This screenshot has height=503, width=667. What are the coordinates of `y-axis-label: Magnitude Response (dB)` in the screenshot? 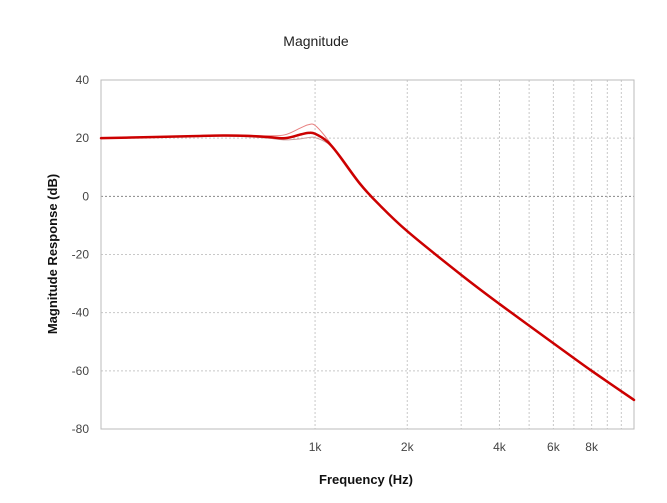 It's located at (52, 254).